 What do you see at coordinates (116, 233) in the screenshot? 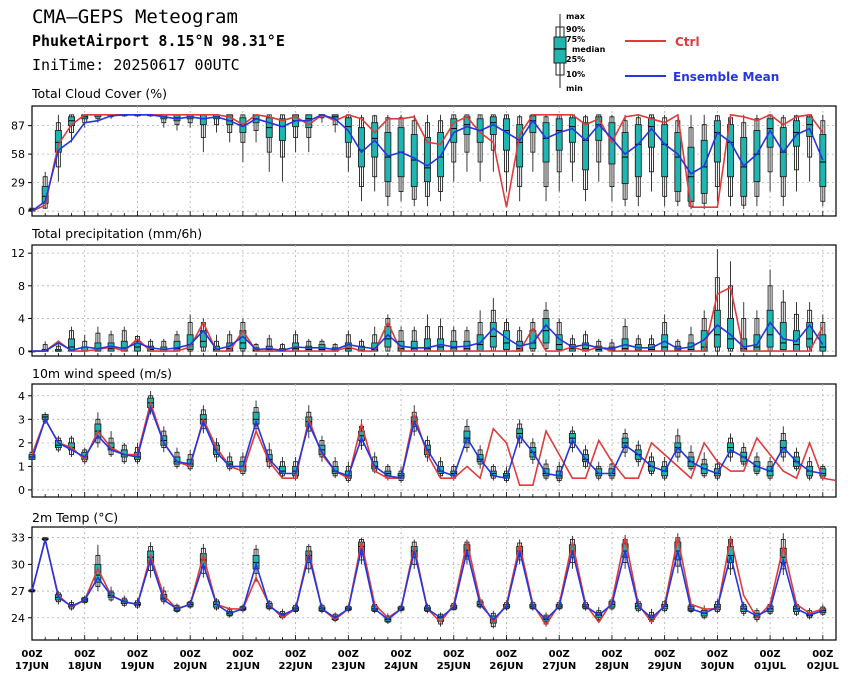
I see `panel-title: Total precipitation (mm/6h)` at bounding box center [116, 233].